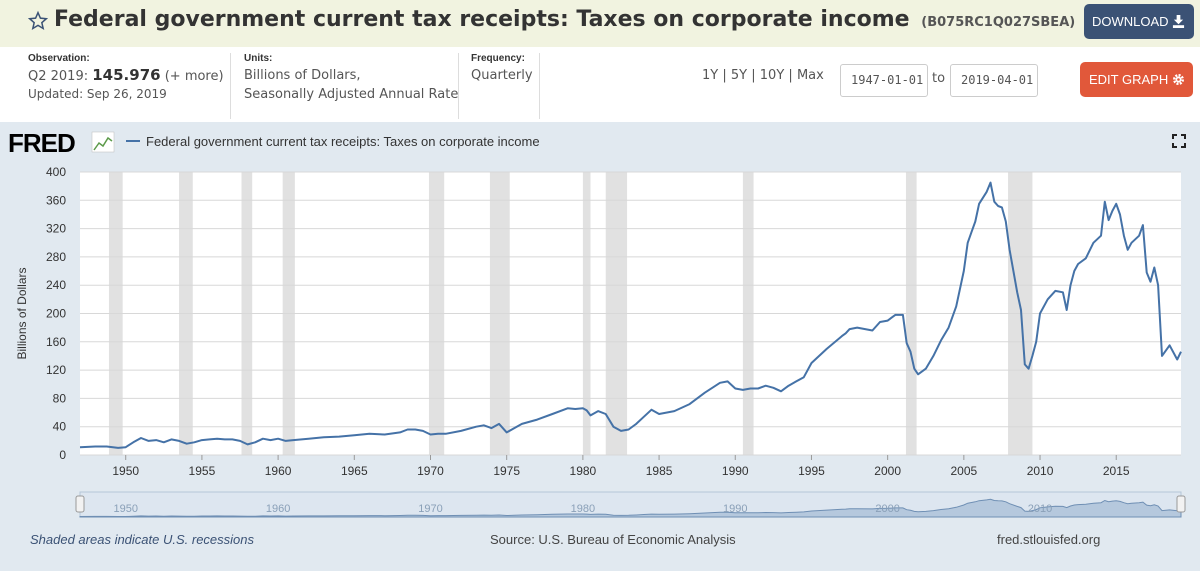 The height and width of the screenshot is (571, 1200). What do you see at coordinates (62, 455) in the screenshot?
I see `y-tick-0: 0` at bounding box center [62, 455].